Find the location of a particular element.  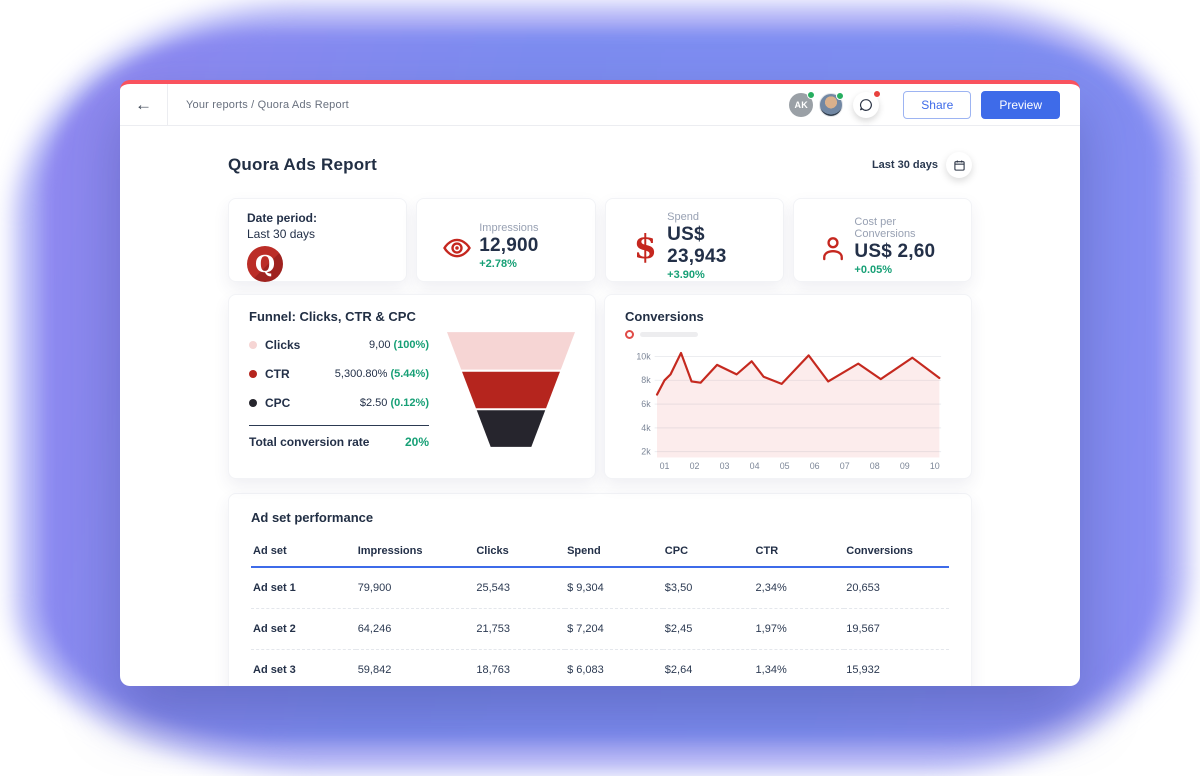

metric-value: US$ 2,60 is located at coordinates (895, 251).